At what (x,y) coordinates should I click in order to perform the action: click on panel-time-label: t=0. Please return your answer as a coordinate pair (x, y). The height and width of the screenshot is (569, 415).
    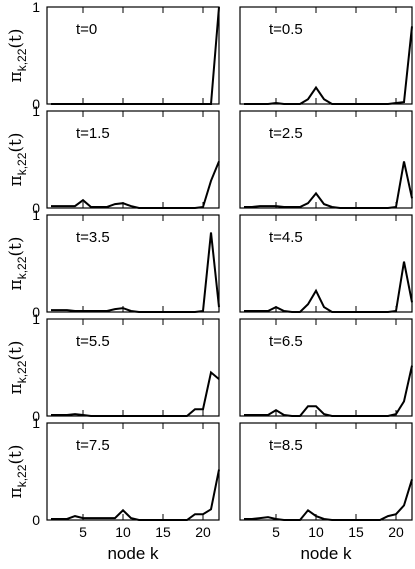
    Looking at the image, I should click on (86, 29).